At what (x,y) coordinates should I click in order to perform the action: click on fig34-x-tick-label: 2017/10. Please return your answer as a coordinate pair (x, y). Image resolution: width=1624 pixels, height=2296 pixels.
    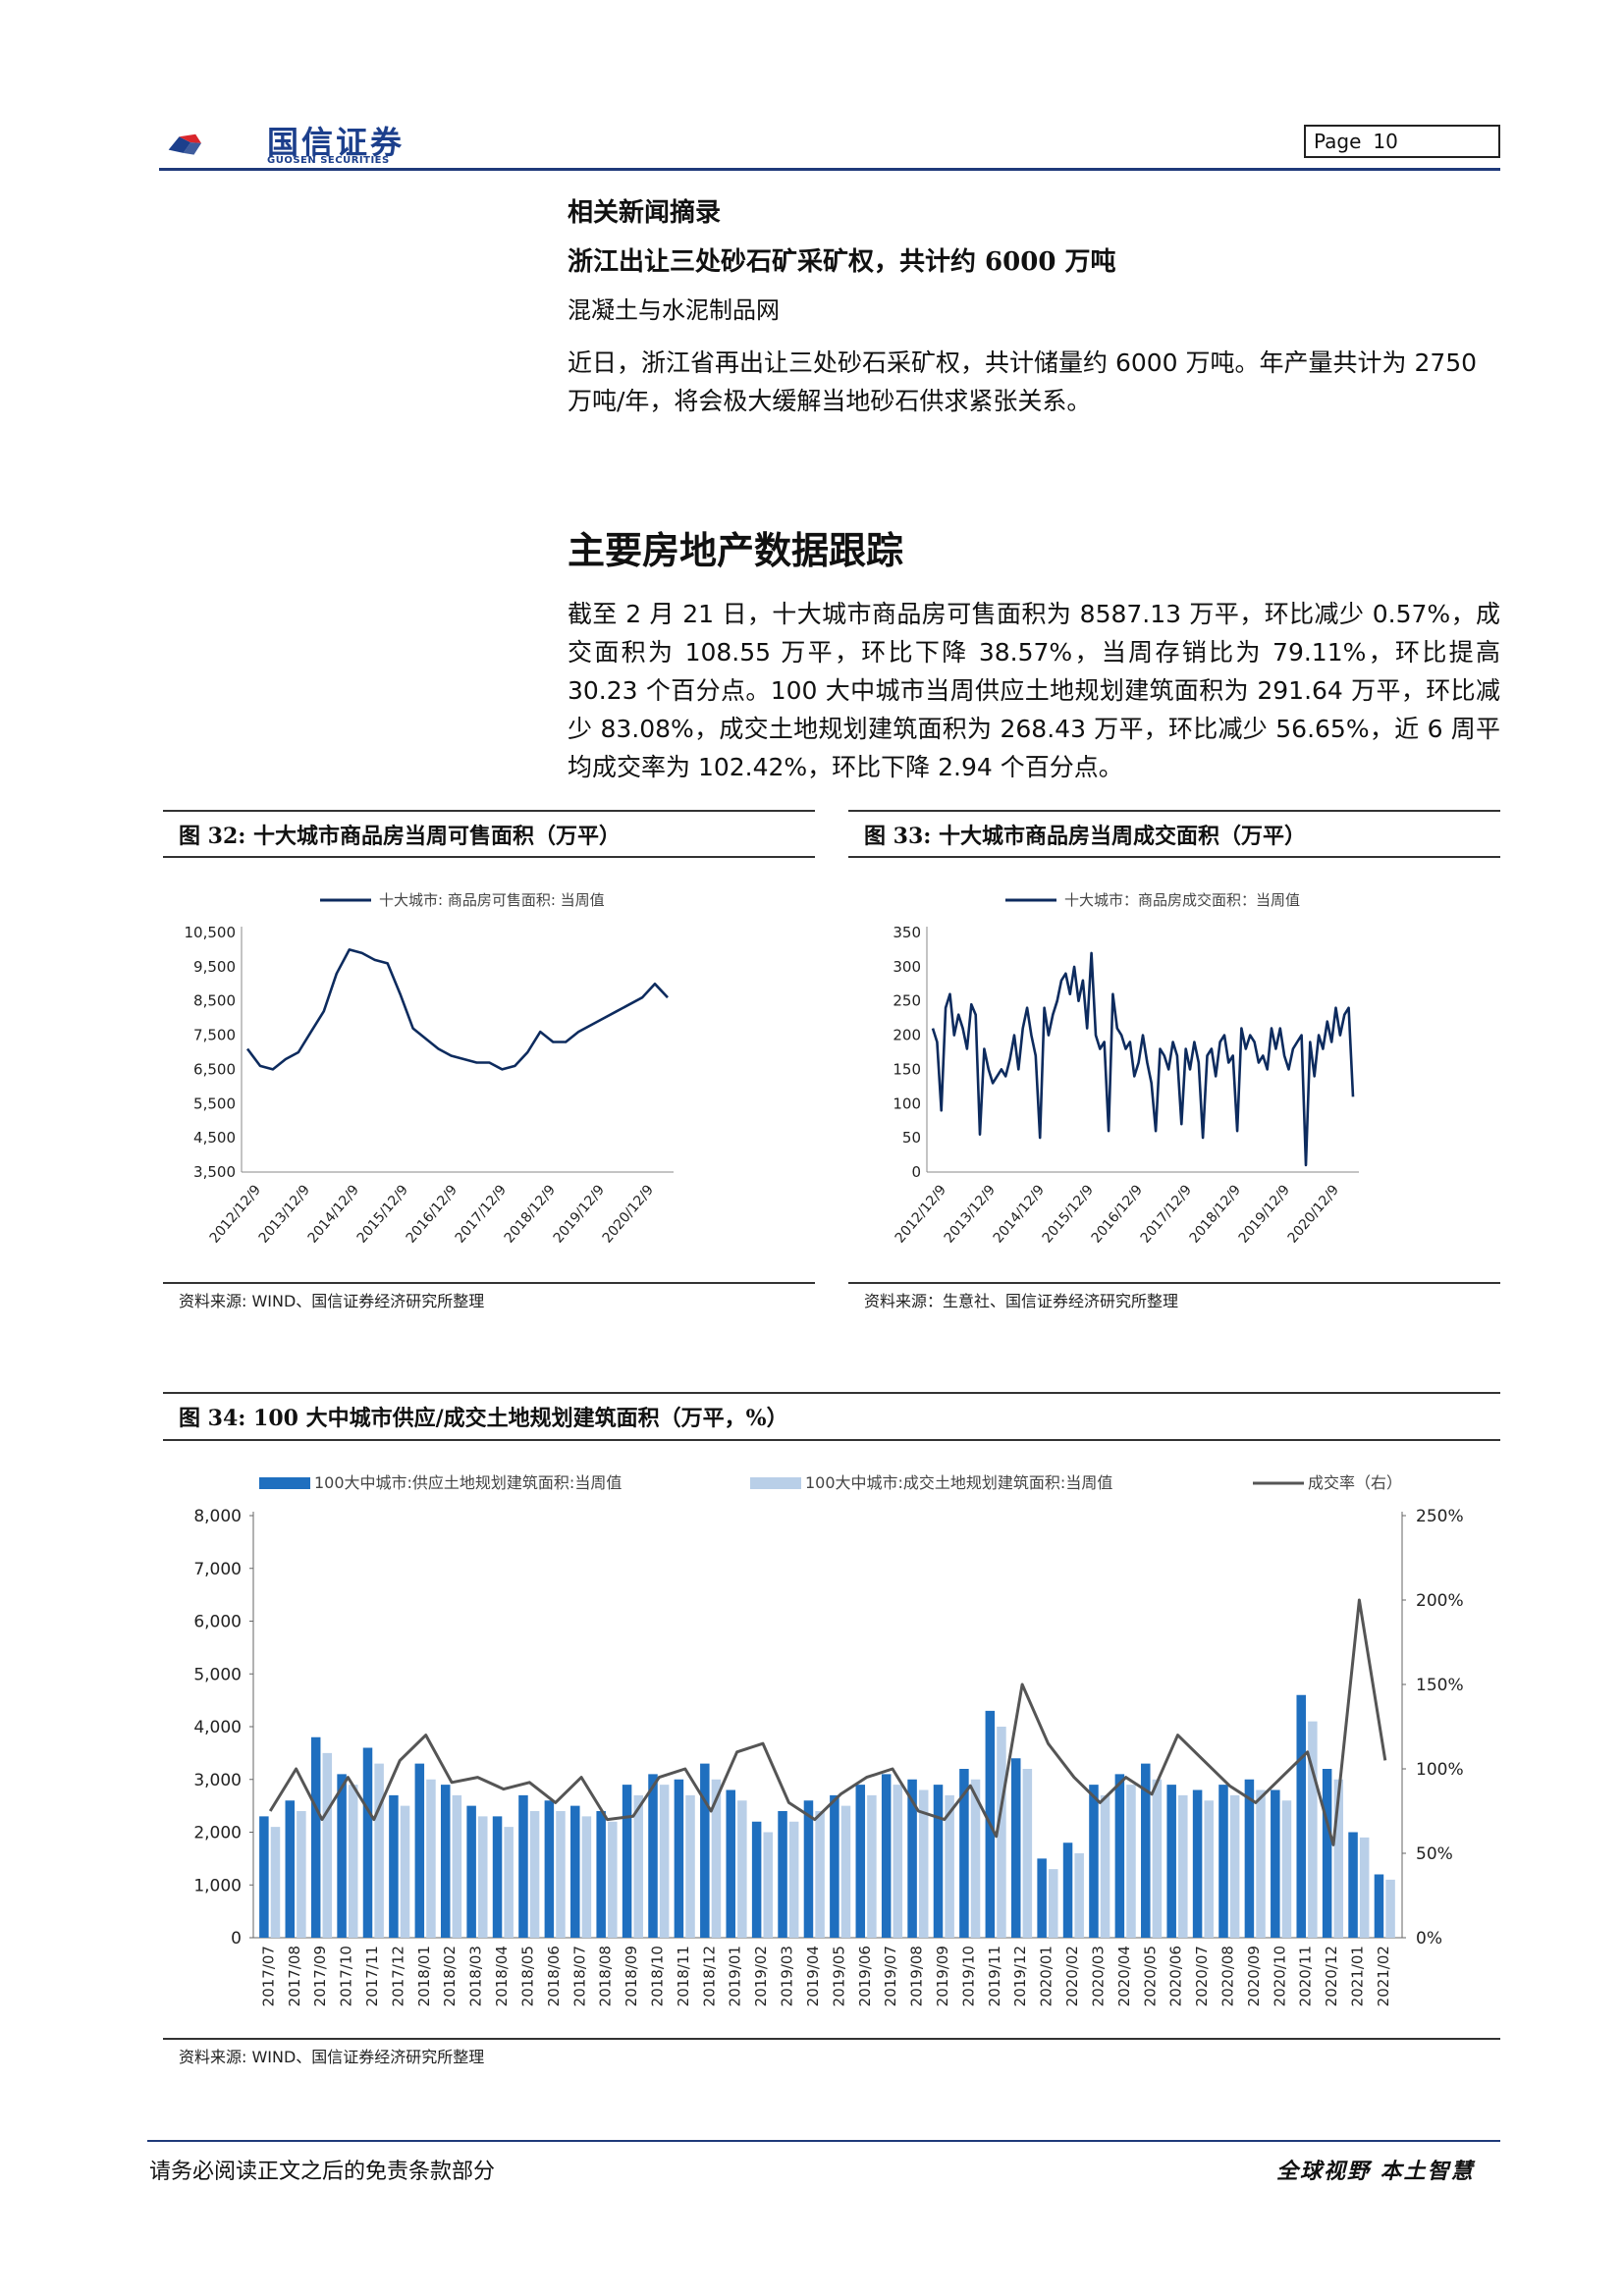
    Looking at the image, I should click on (346, 1976).